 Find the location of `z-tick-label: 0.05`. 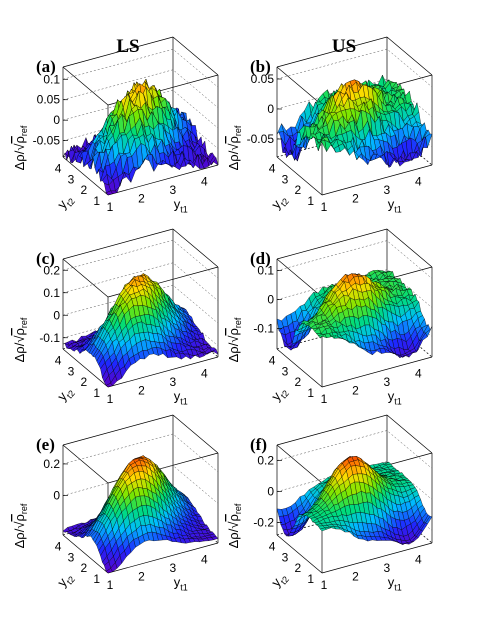

z-tick-label: 0.05 is located at coordinates (49, 100).